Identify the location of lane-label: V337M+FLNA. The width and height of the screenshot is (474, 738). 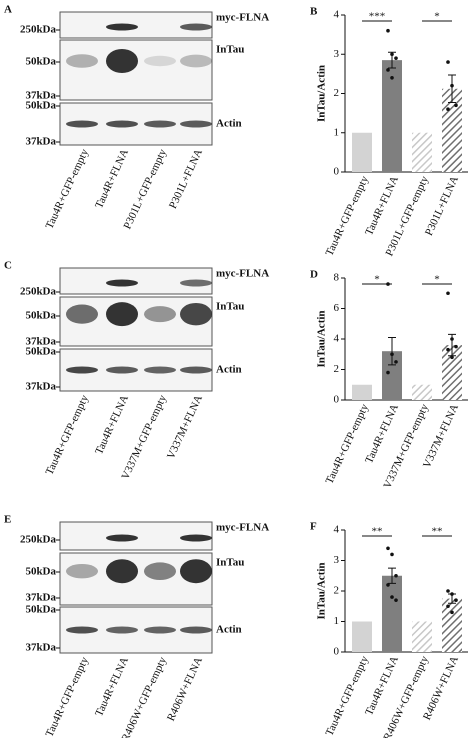
(185, 427).